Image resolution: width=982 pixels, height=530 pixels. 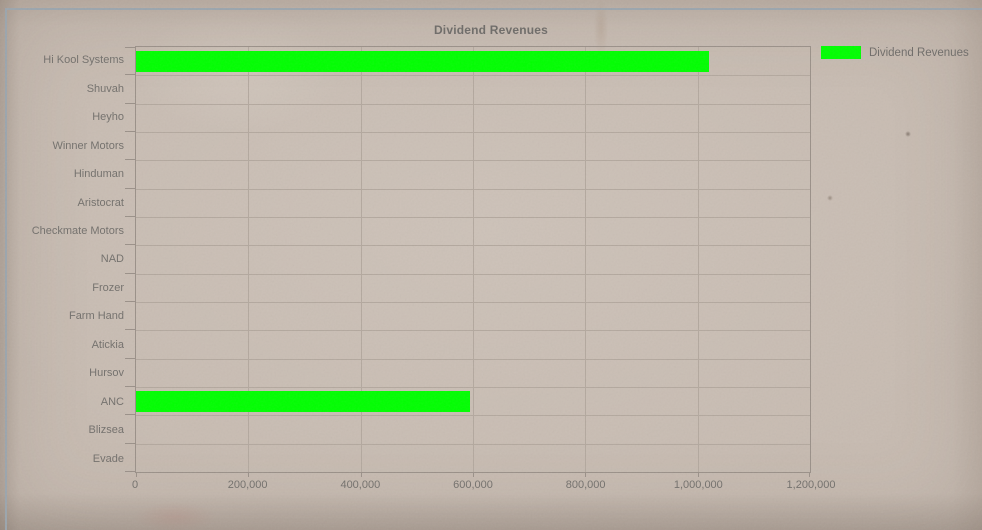 What do you see at coordinates (108, 287) in the screenshot?
I see `category-label: Frozer` at bounding box center [108, 287].